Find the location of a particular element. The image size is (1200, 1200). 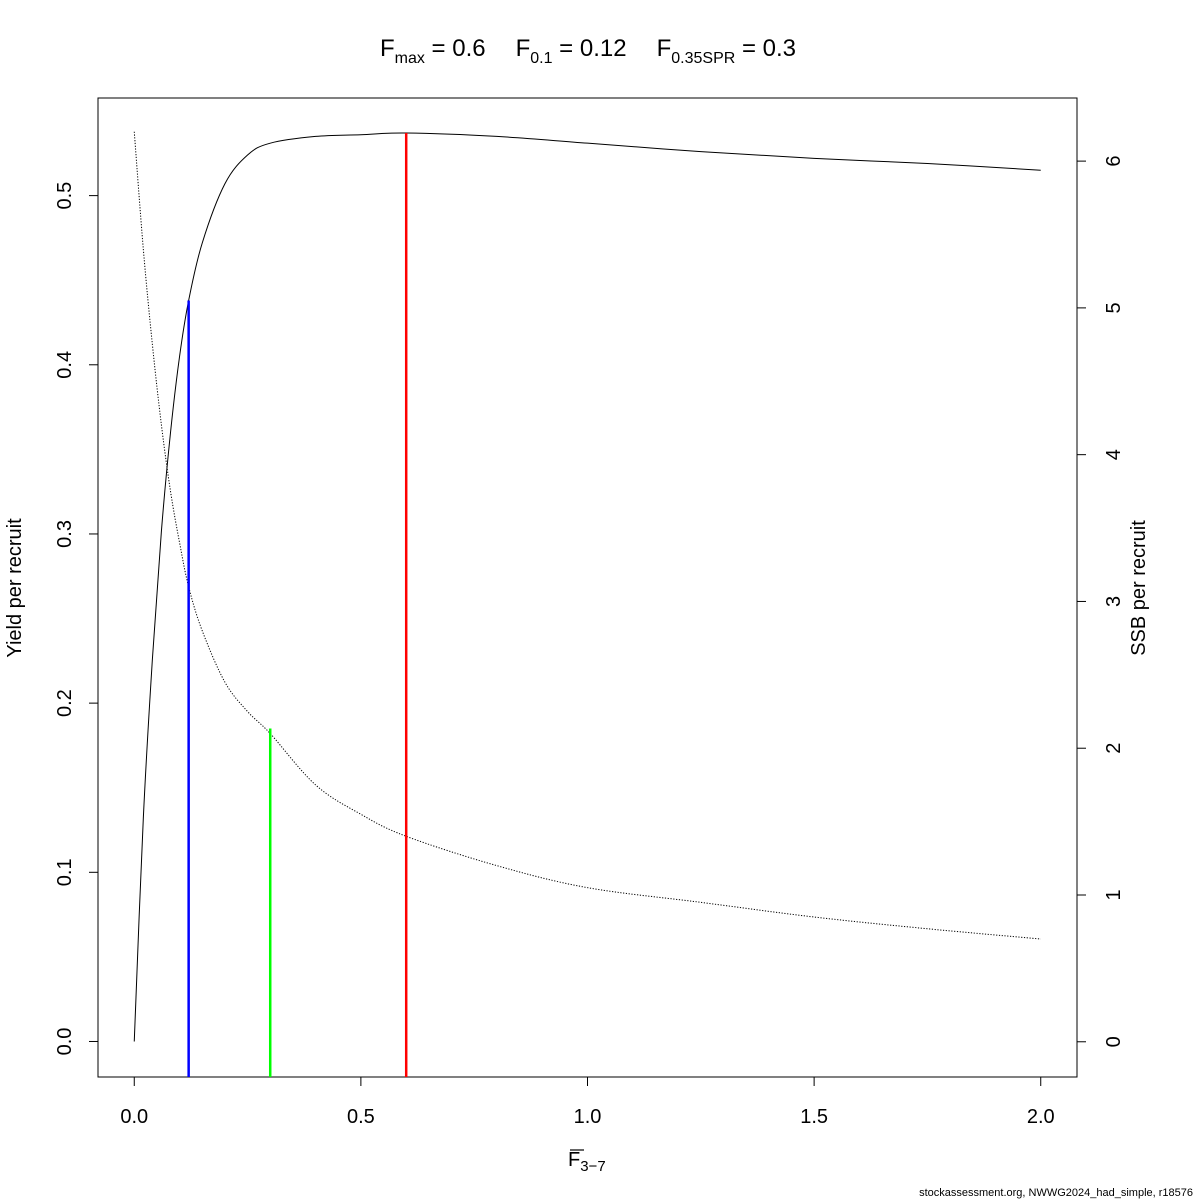

x-axis-title-symbol: F is located at coordinates (574, 1160).